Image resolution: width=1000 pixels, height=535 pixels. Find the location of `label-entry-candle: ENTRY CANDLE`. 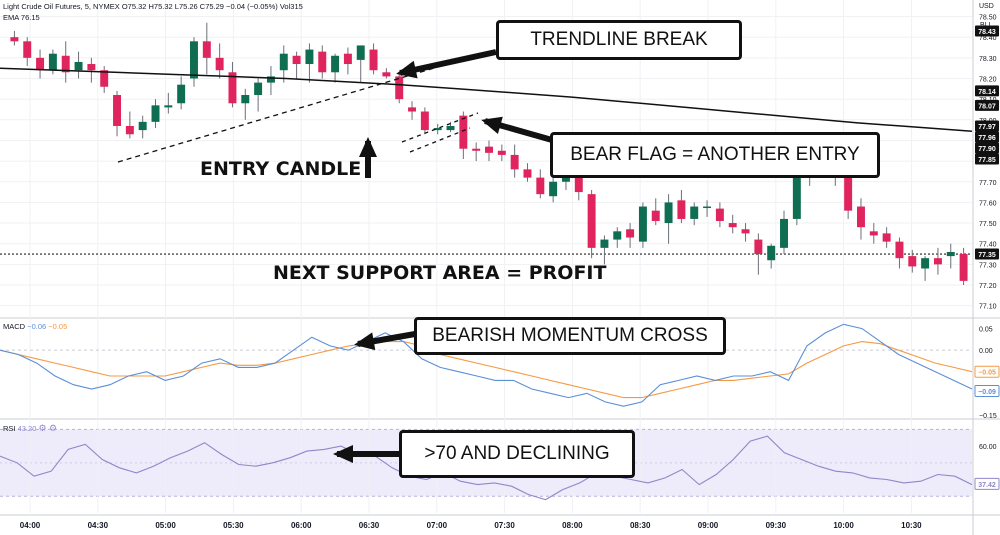

label-entry-candle: ENTRY CANDLE is located at coordinates (281, 169).